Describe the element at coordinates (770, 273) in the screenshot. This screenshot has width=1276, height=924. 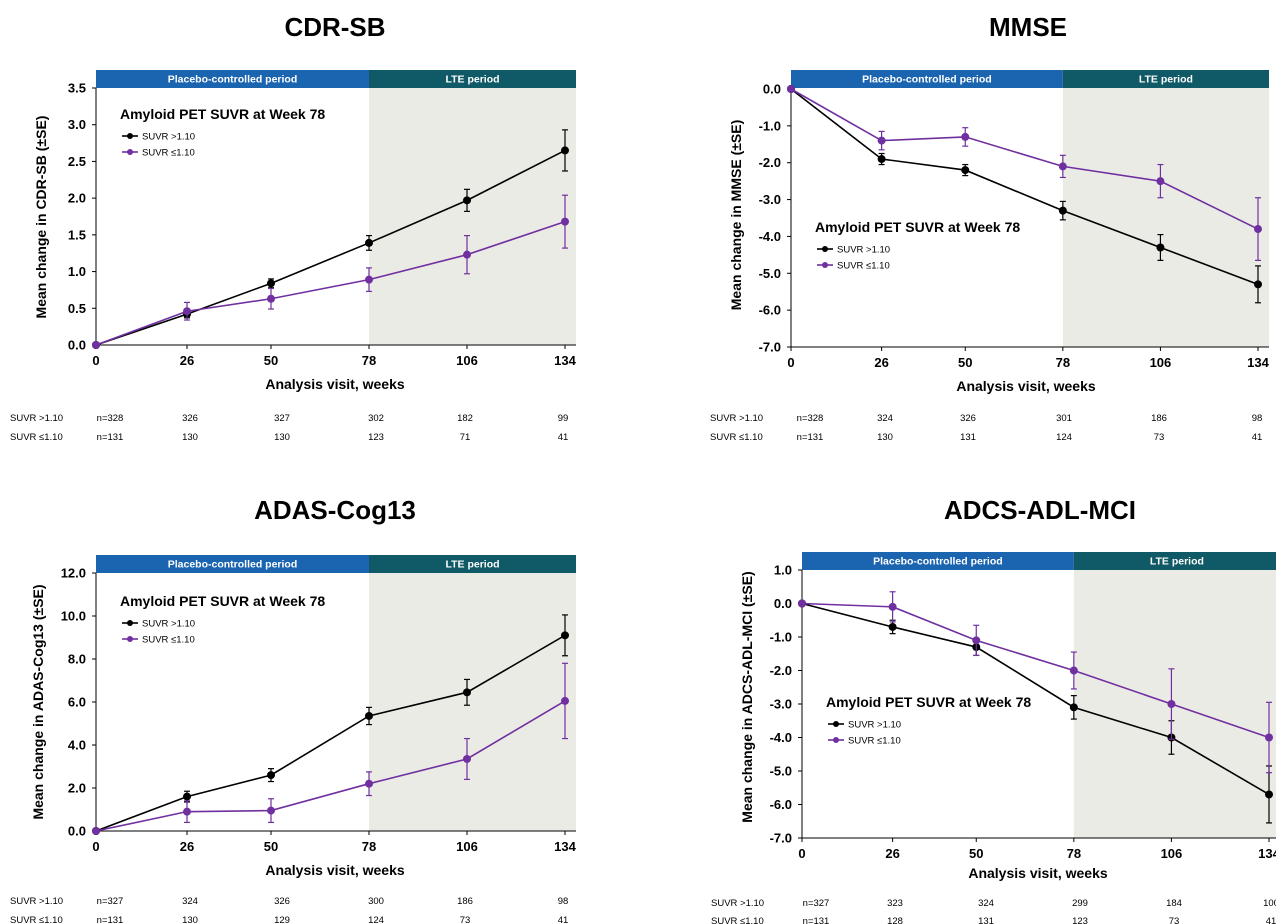
I see `y-tick-label: -5.0` at that location.